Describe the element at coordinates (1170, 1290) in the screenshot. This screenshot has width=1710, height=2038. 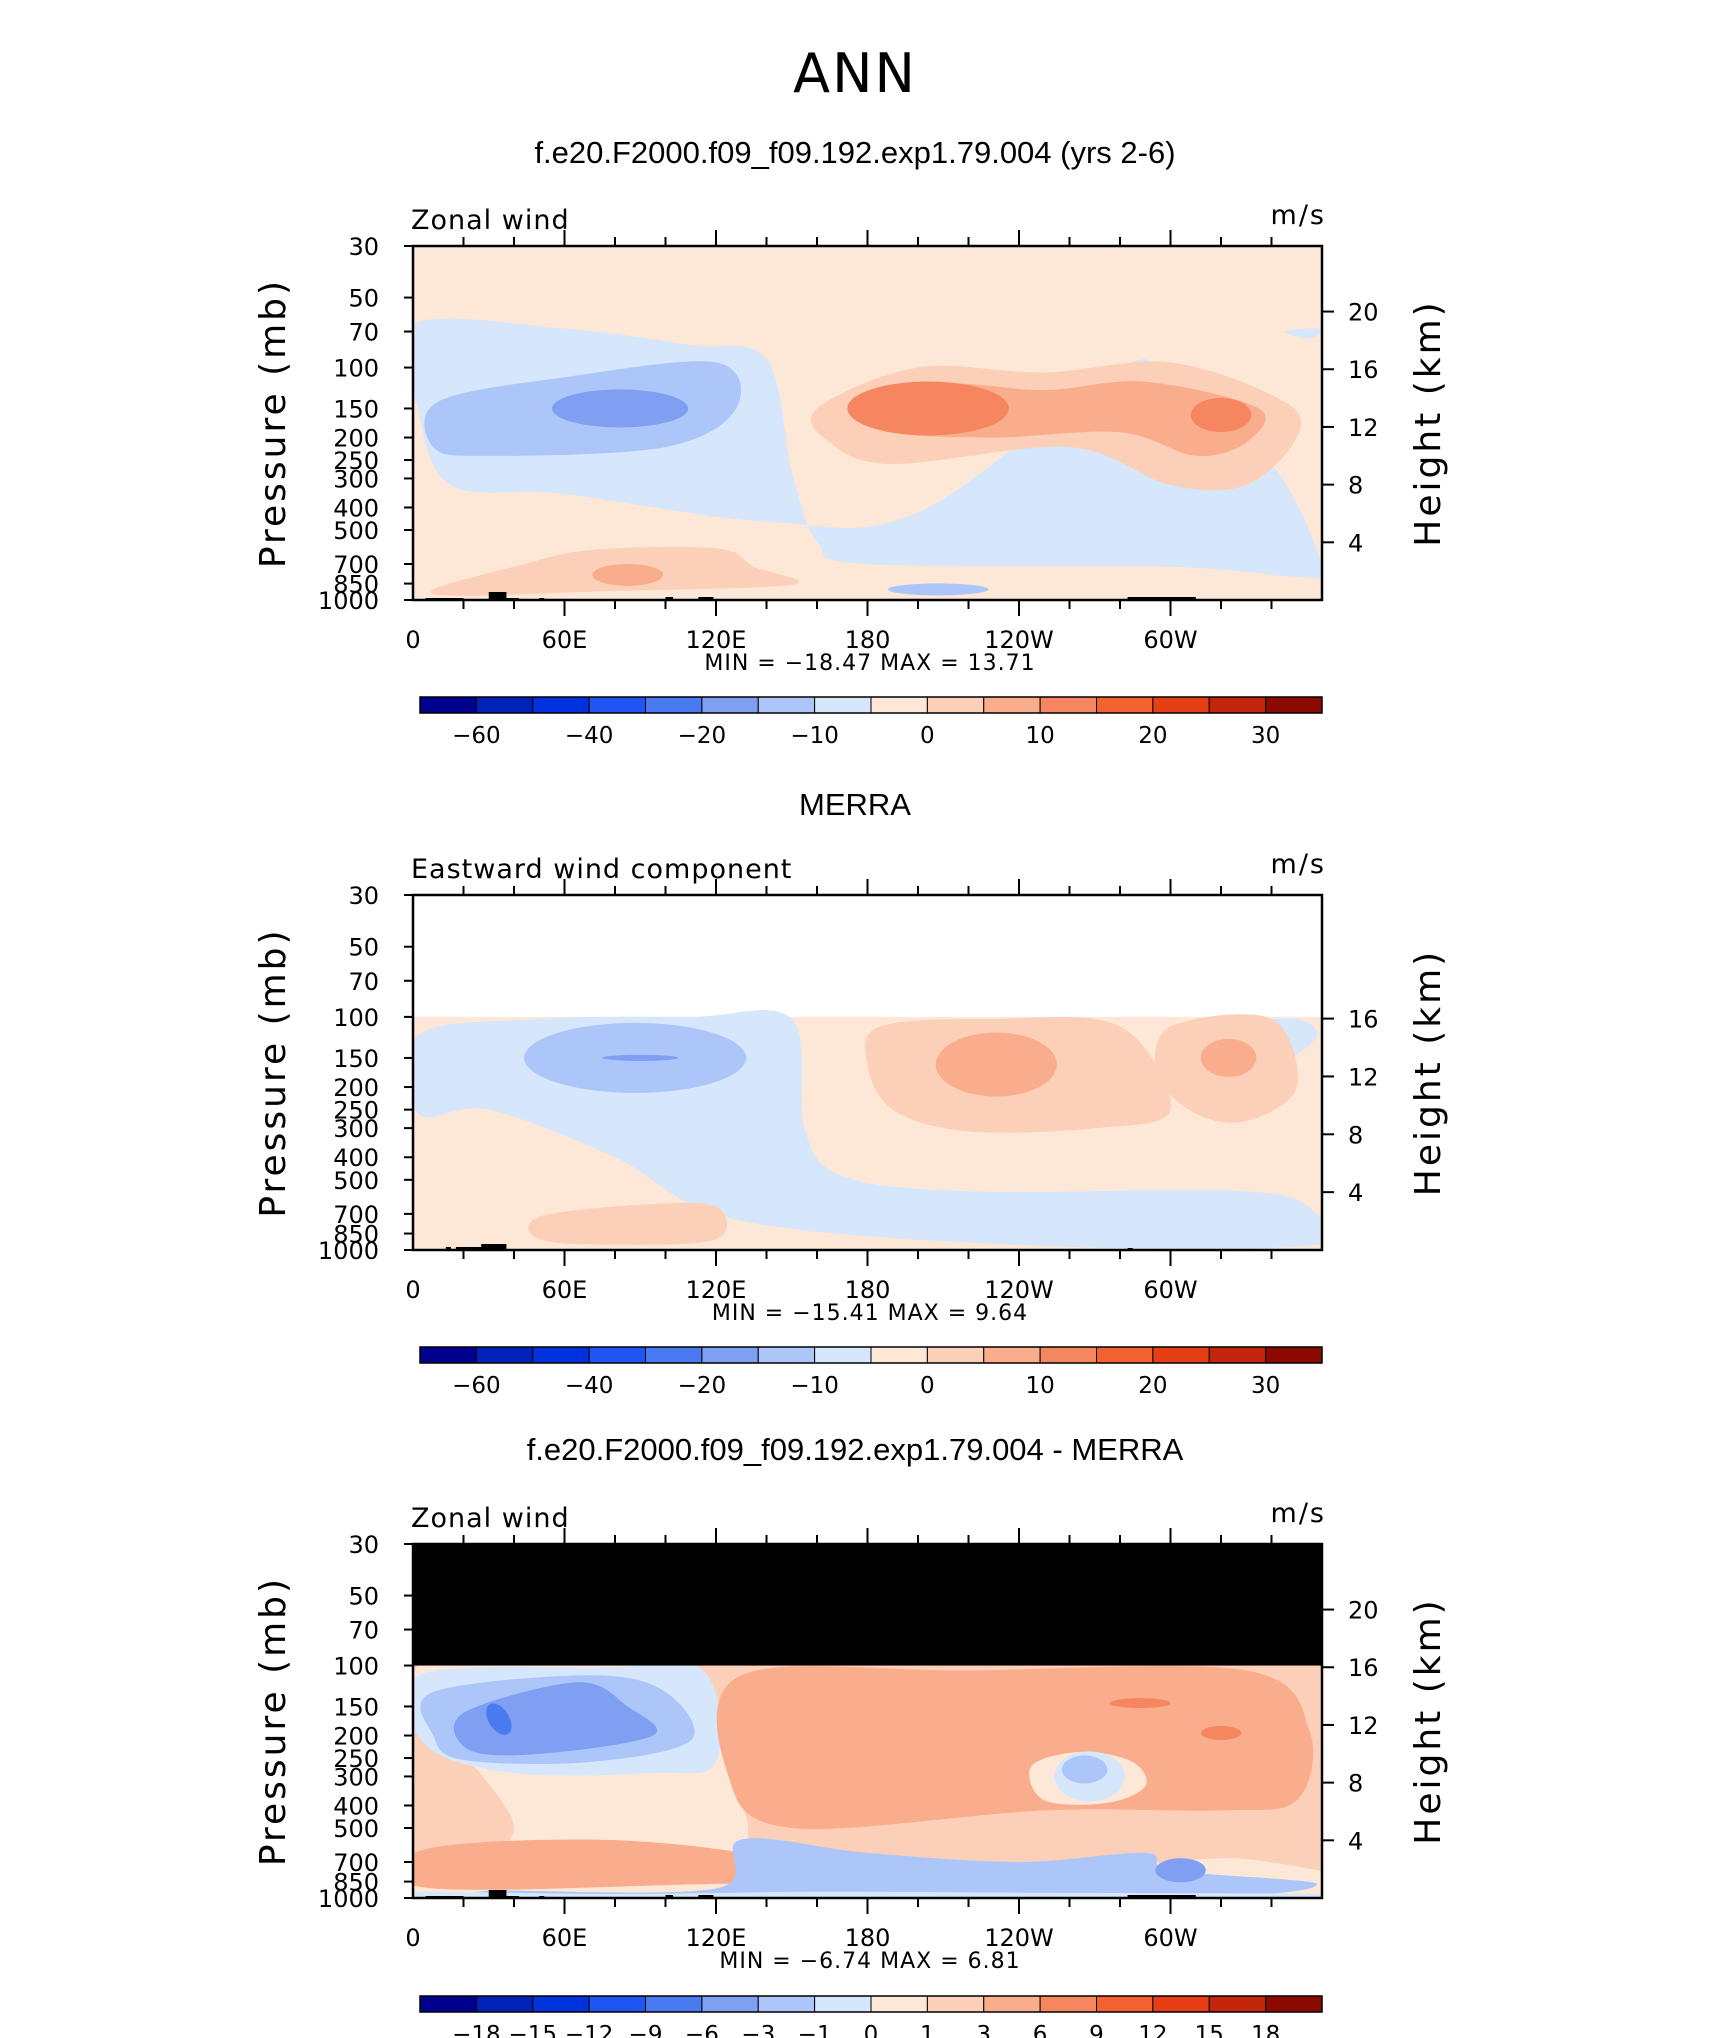
I see `x-tick-label: 60W` at that location.